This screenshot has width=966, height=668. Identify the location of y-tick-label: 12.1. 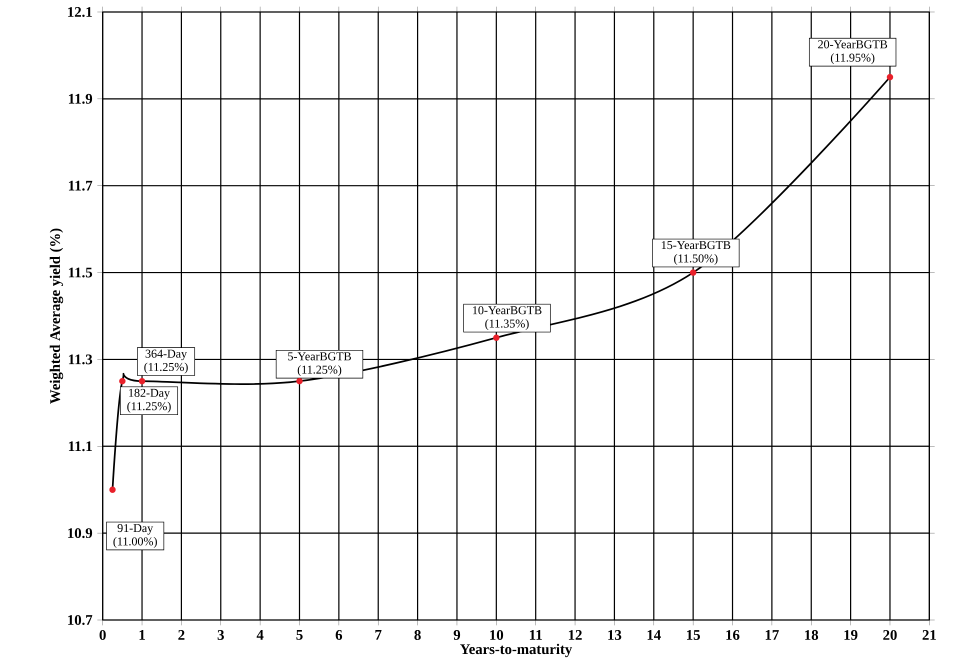
(80, 12).